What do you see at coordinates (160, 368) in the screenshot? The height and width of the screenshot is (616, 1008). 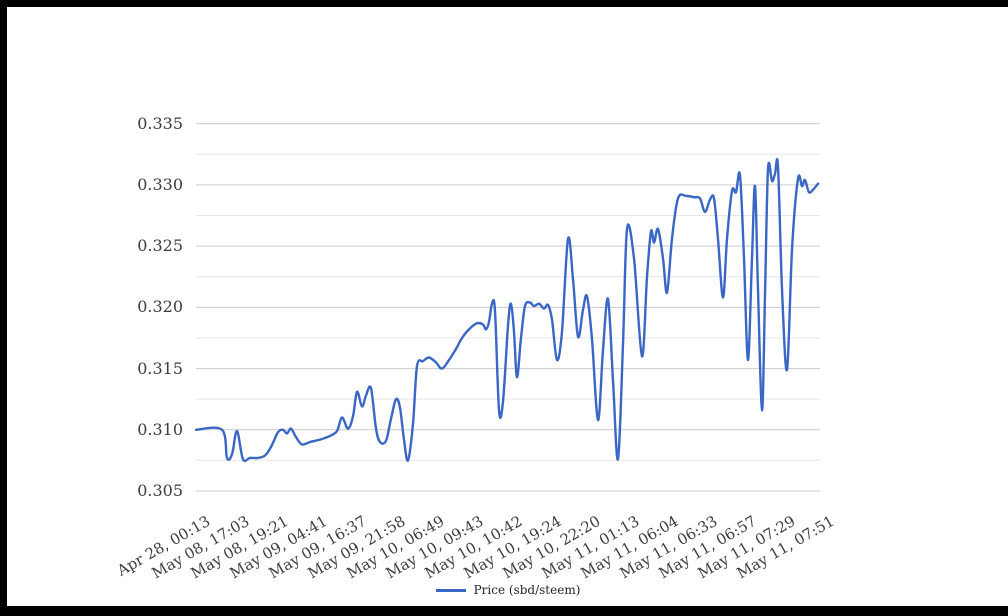 I see `y-tick-label: 0.315` at bounding box center [160, 368].